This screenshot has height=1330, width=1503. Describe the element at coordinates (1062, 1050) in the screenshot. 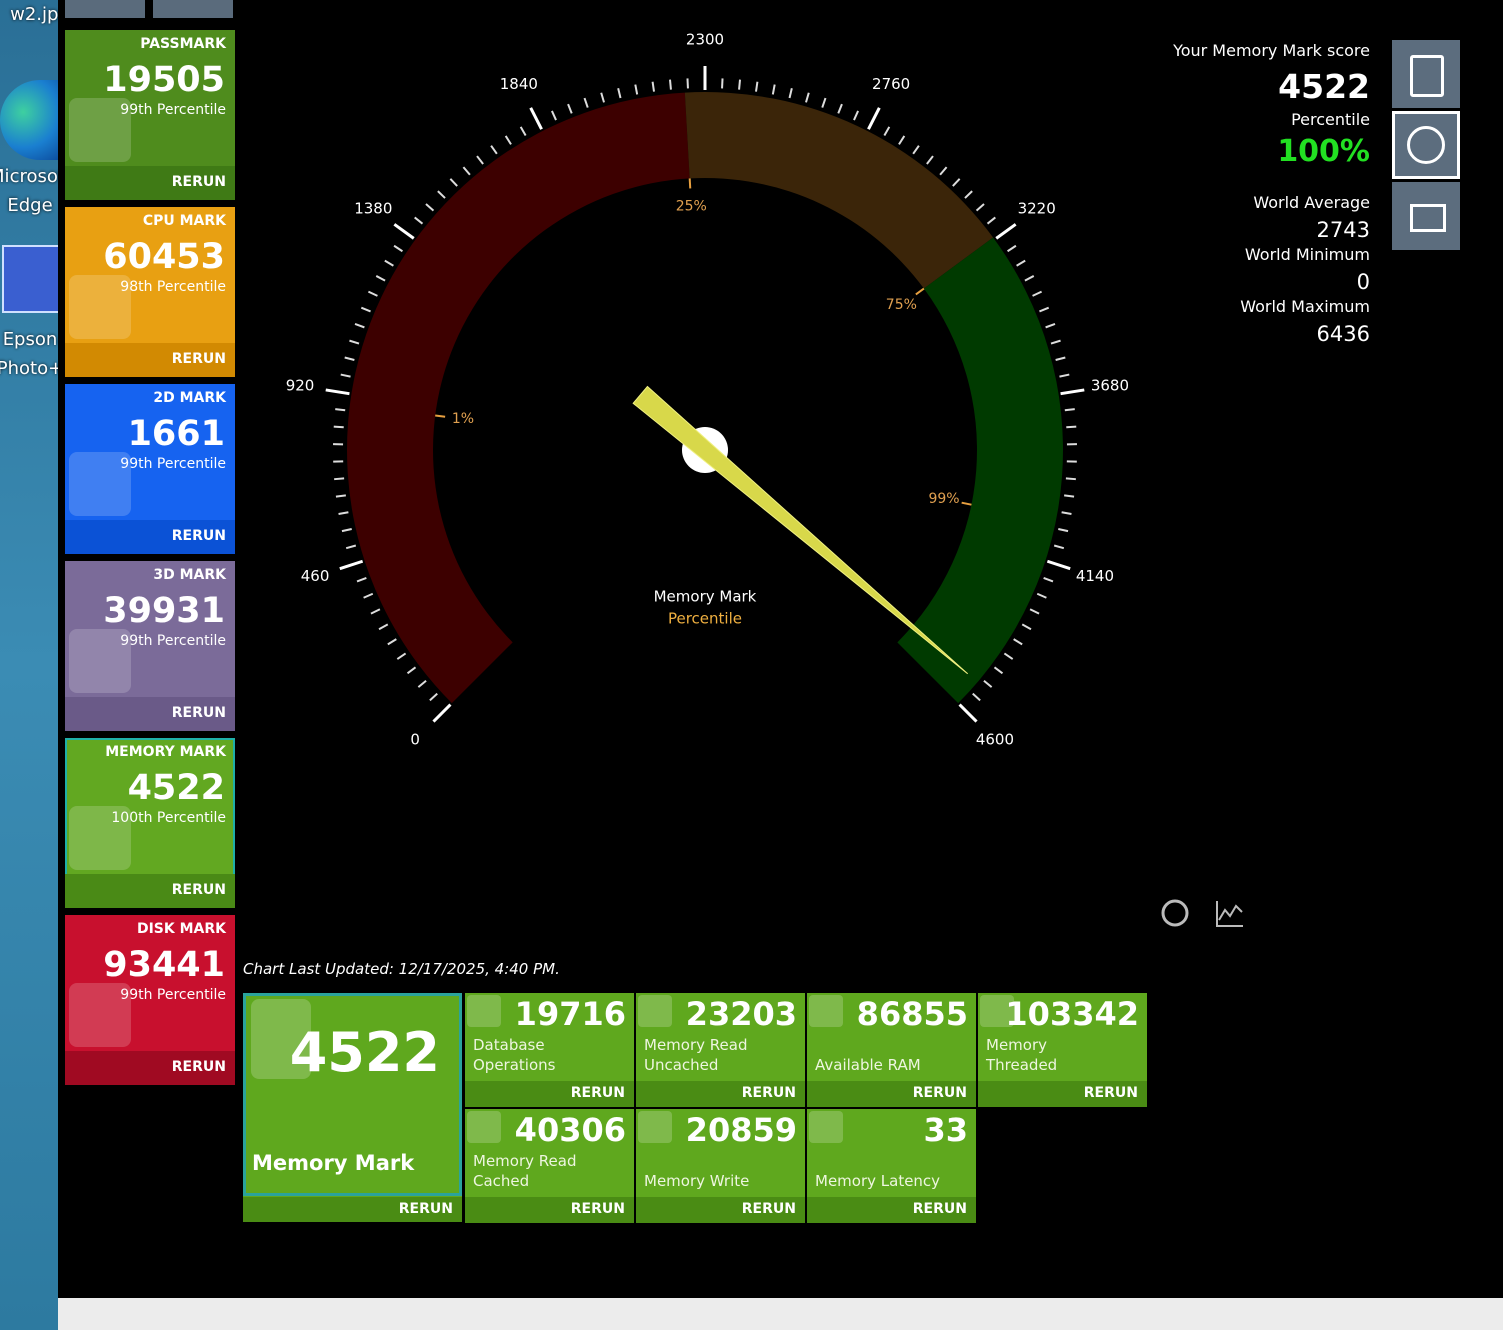

I see `subtest-tile: 103342 Memory Threaded RERUN` at that location.